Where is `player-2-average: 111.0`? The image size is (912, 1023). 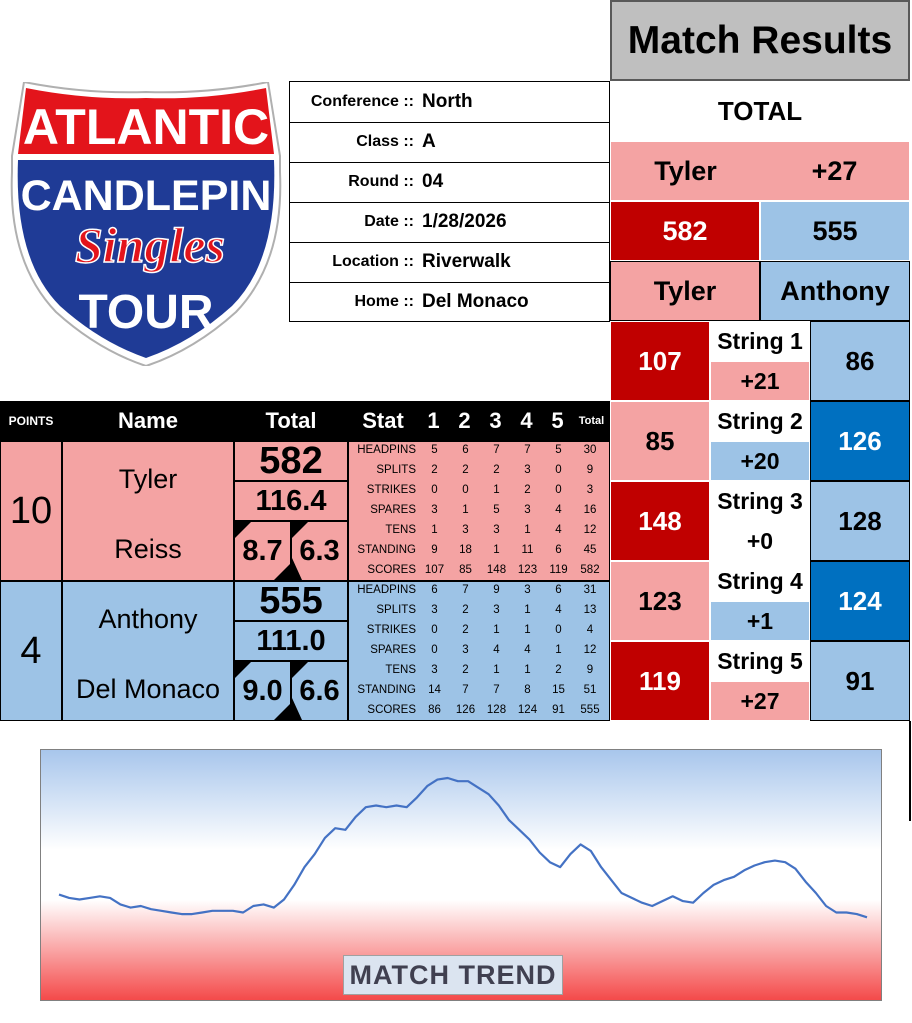 player-2-average: 111.0 is located at coordinates (291, 641).